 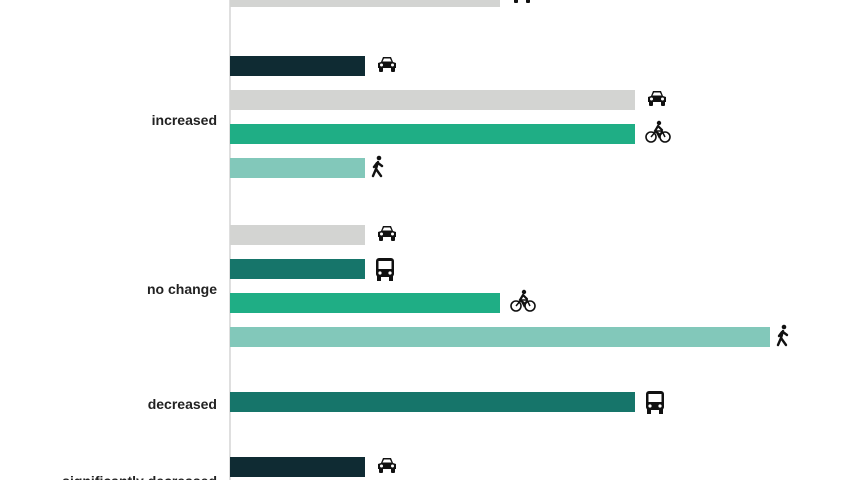 I want to click on category-label: increased, so click(x=184, y=120).